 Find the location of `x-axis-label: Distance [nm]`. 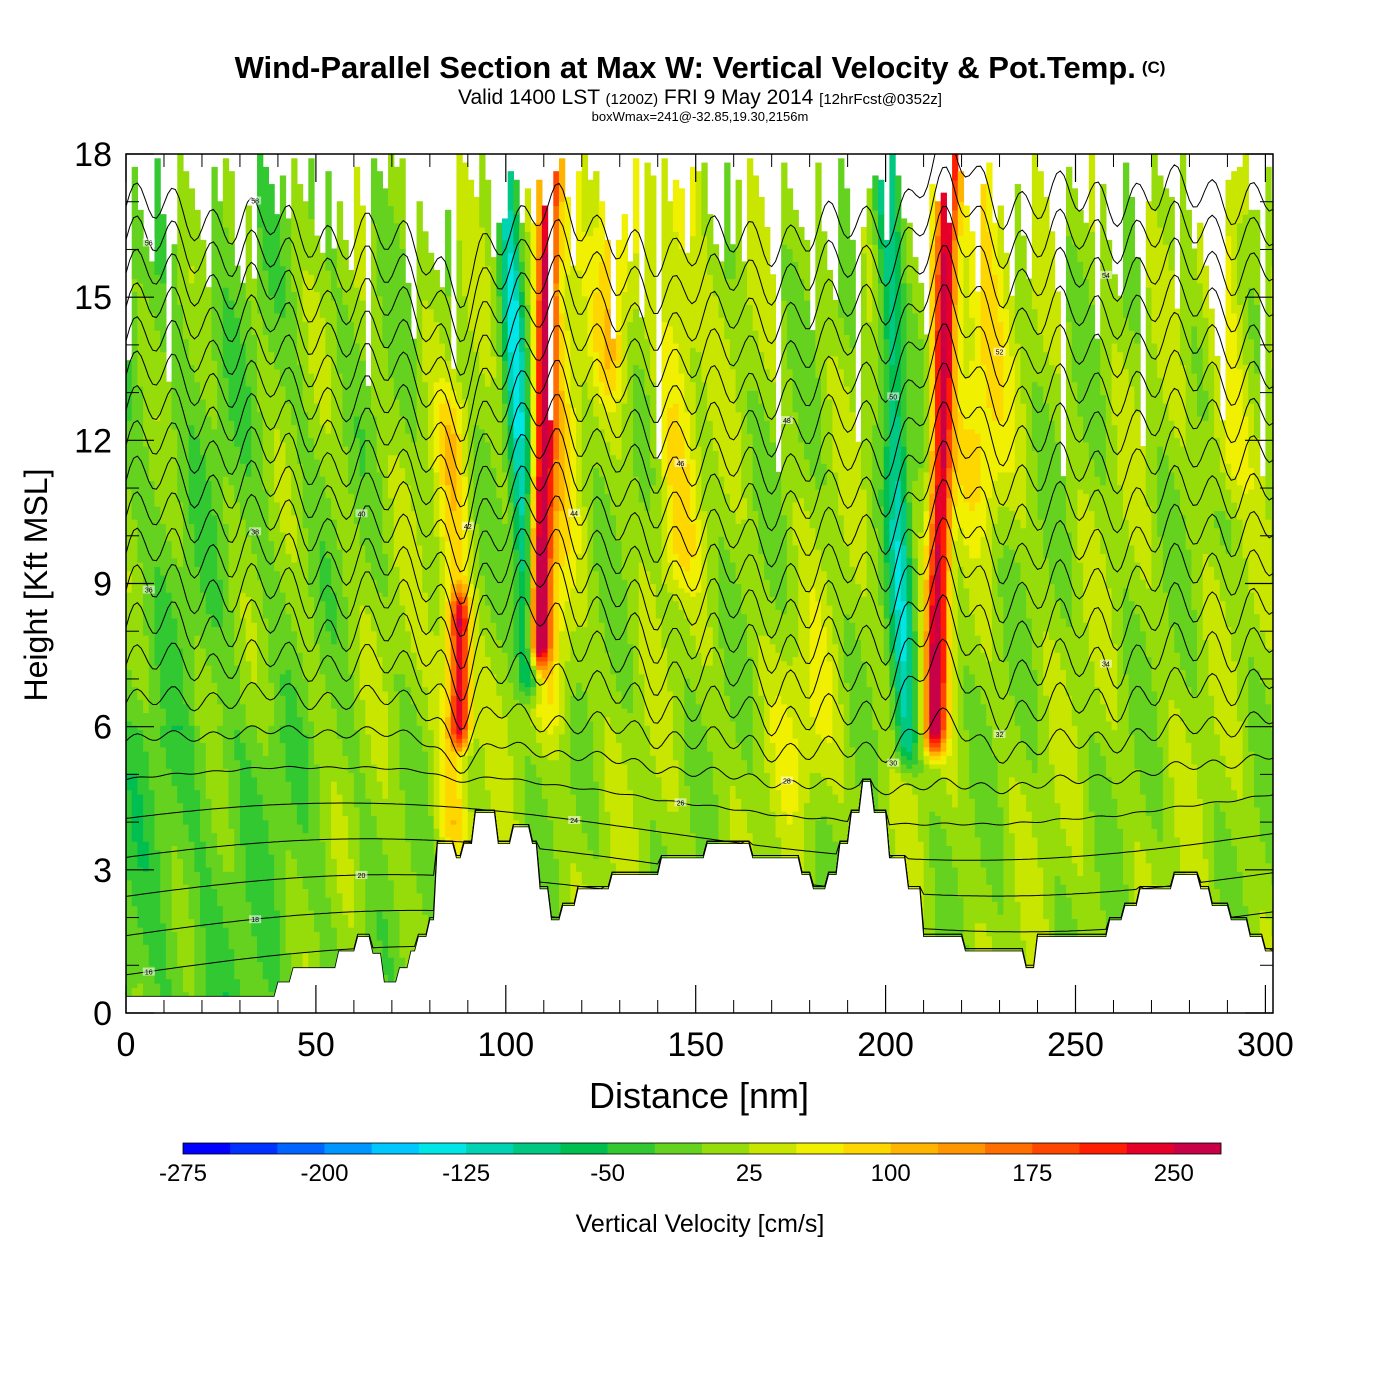

x-axis-label: Distance [nm] is located at coordinates (699, 1095).